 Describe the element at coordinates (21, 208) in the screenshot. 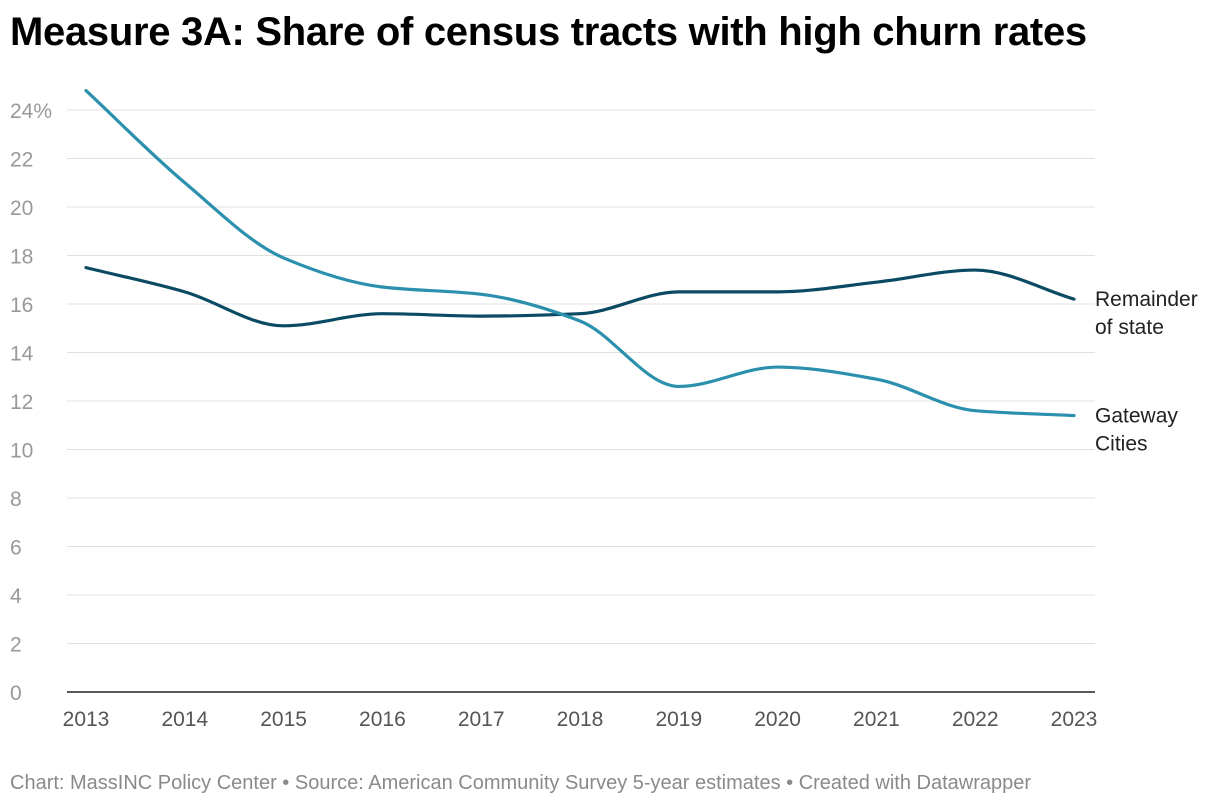

I see `y-tick-label: 20` at that location.